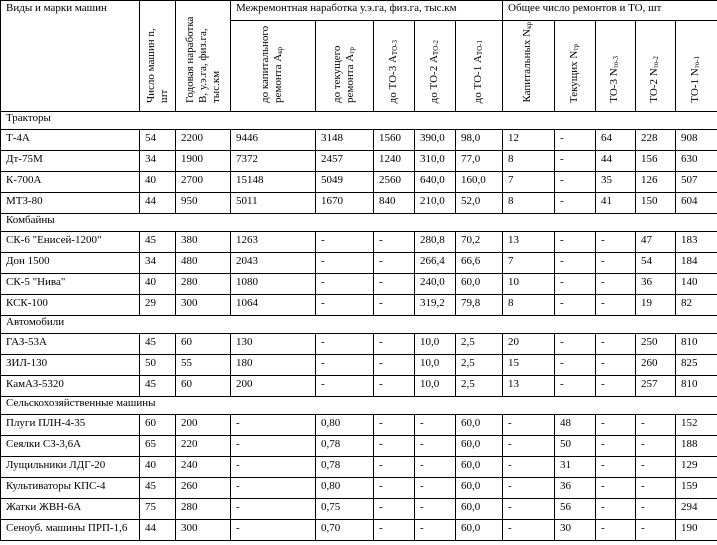 This screenshot has width=717, height=545. I want to click on value-cell: 300, so click(203, 530).